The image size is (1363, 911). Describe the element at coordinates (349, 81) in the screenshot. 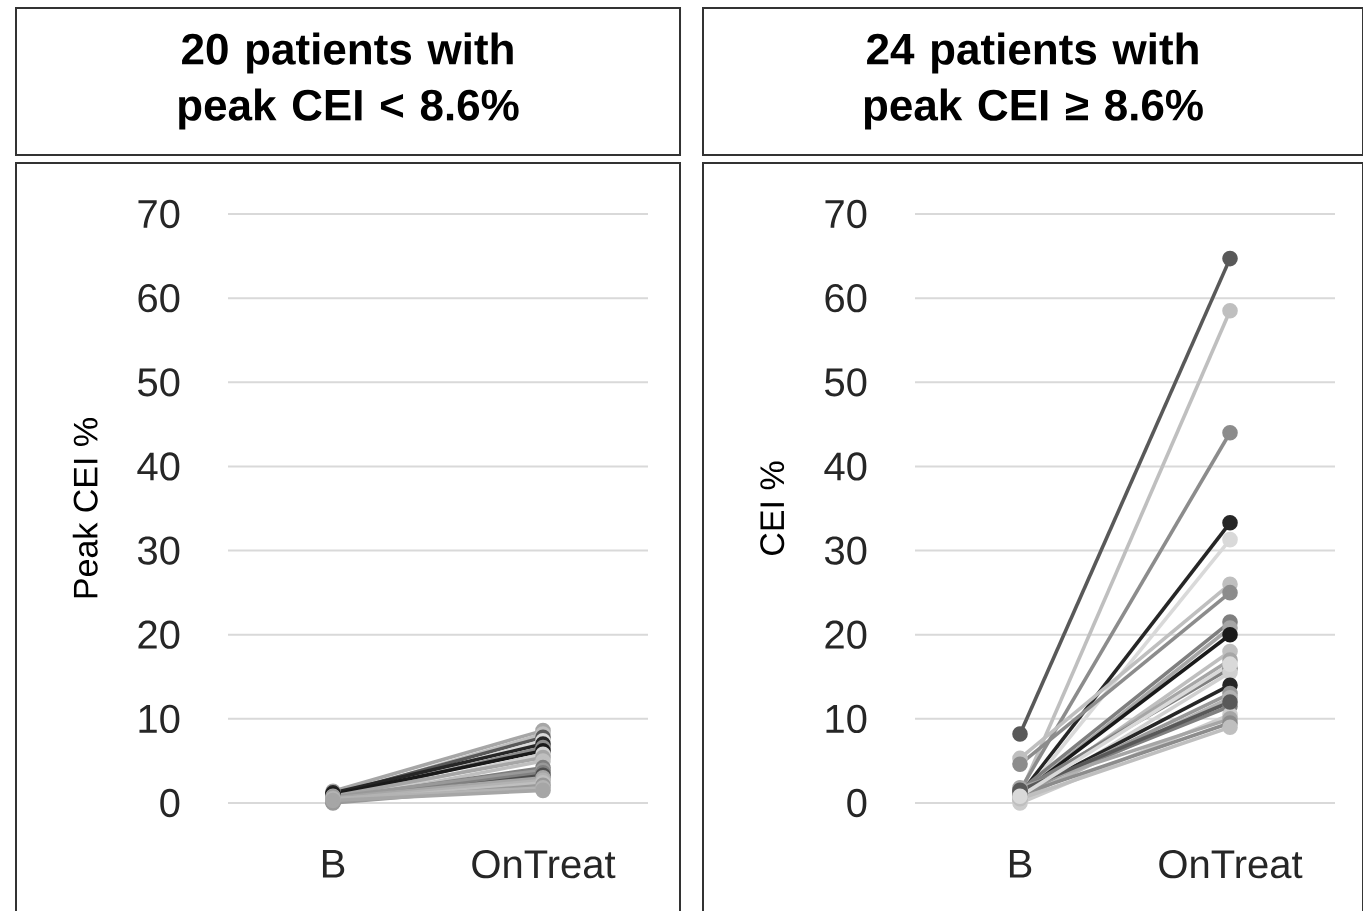

I see `chart-title: 20 patients with peak CEI < 8.6%` at that location.